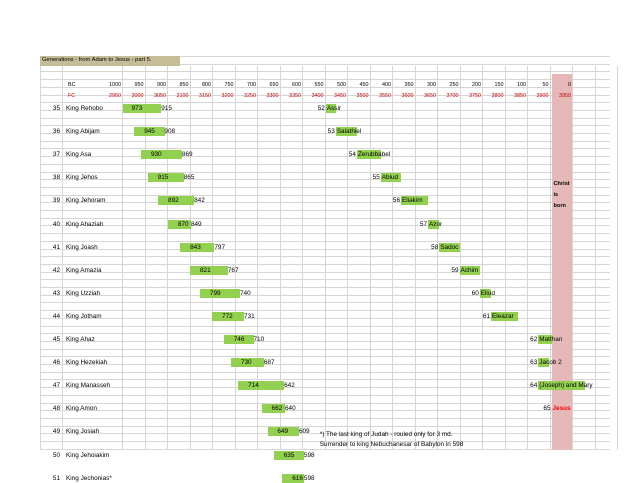 The width and height of the screenshot is (638, 483). I want to click on generation-number: 56, so click(396, 201).